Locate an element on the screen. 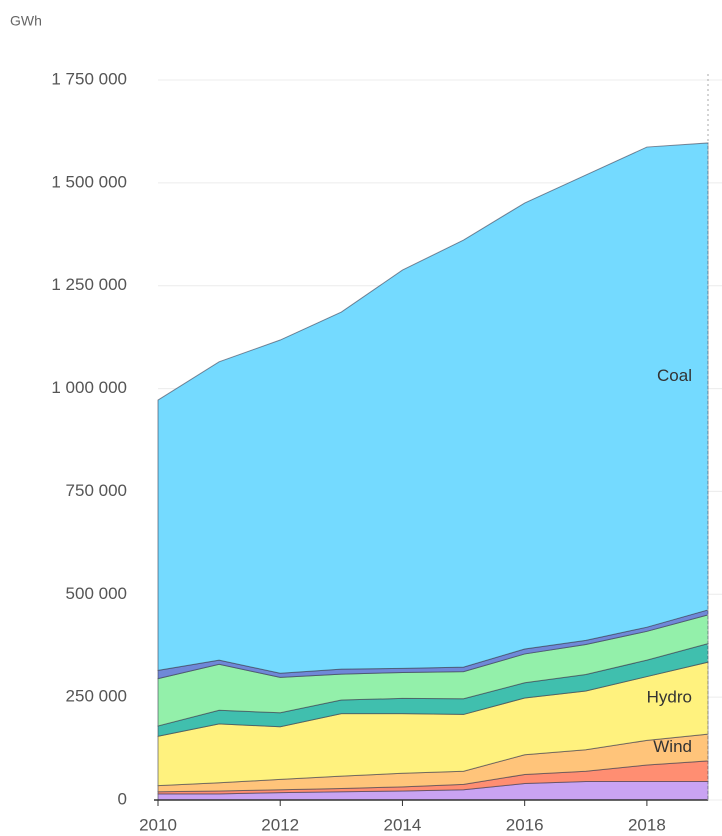 This screenshot has width=722, height=836. x-tick-label: 2010 is located at coordinates (158, 824).